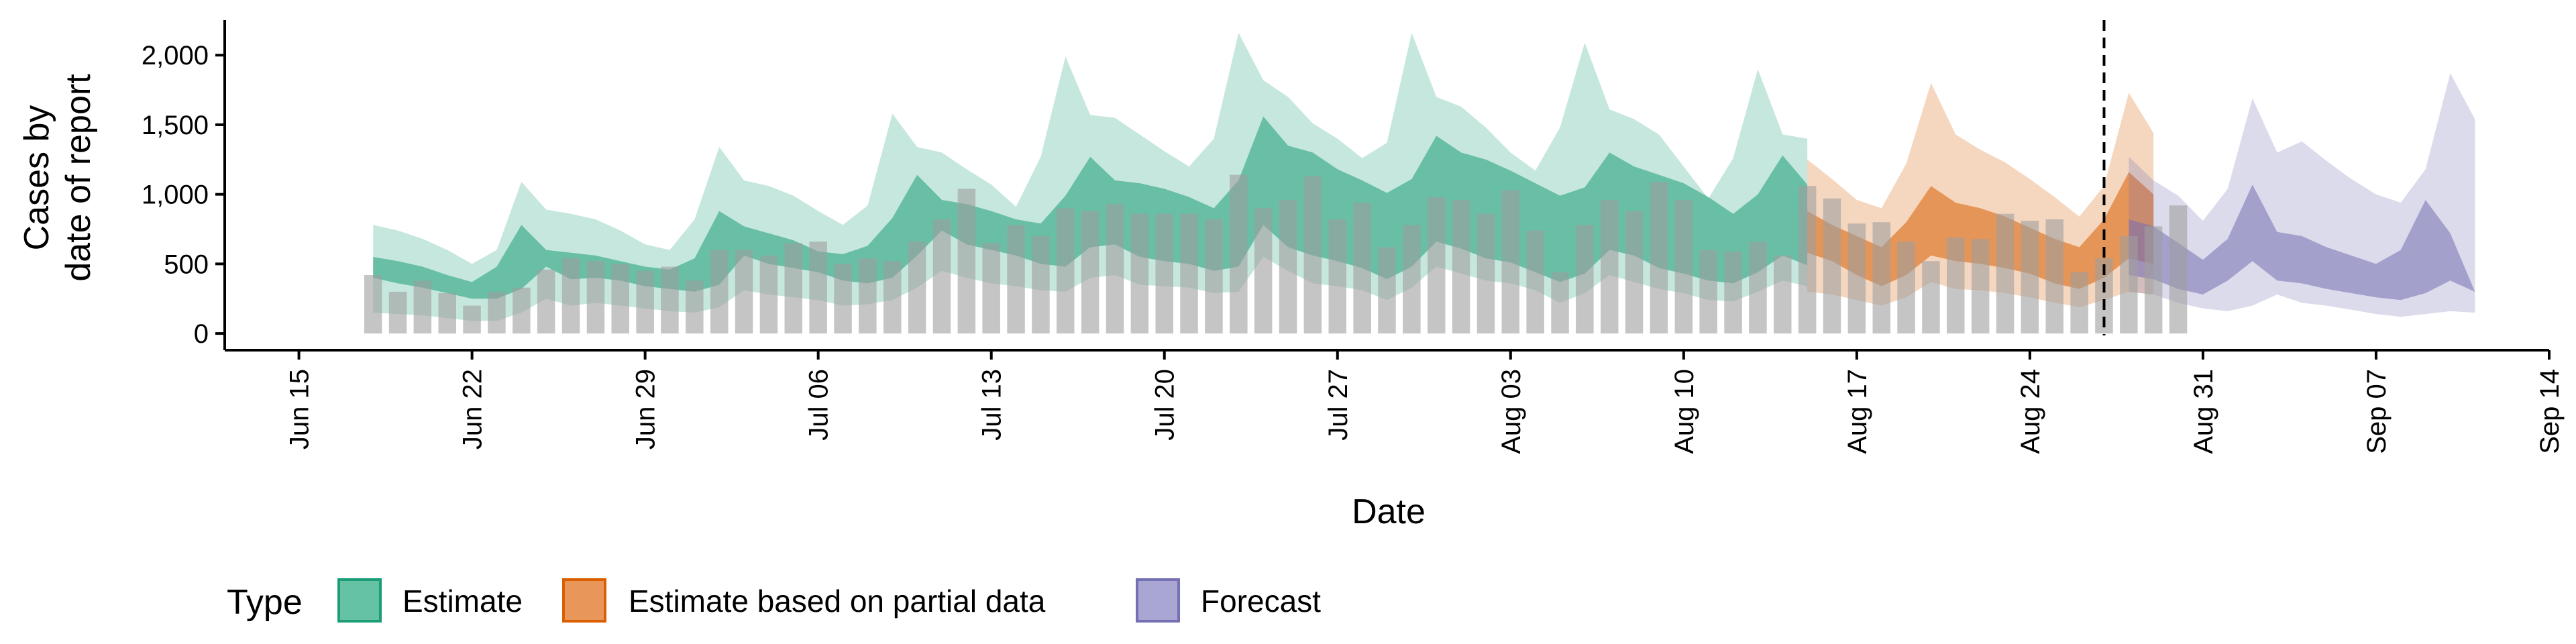 This screenshot has height=644, width=2576. Describe the element at coordinates (300, 409) in the screenshot. I see `x-tick-label: Jun 15` at that location.